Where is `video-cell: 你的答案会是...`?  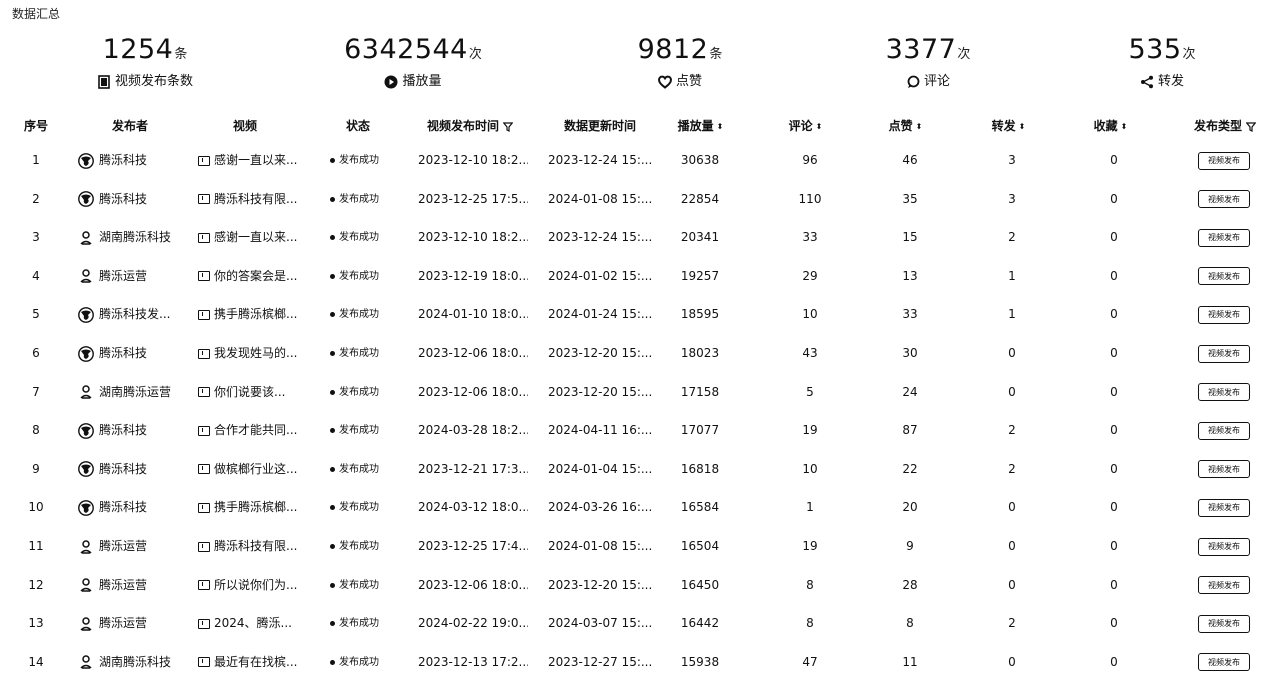
video-cell: 你的答案会是... is located at coordinates (252, 276).